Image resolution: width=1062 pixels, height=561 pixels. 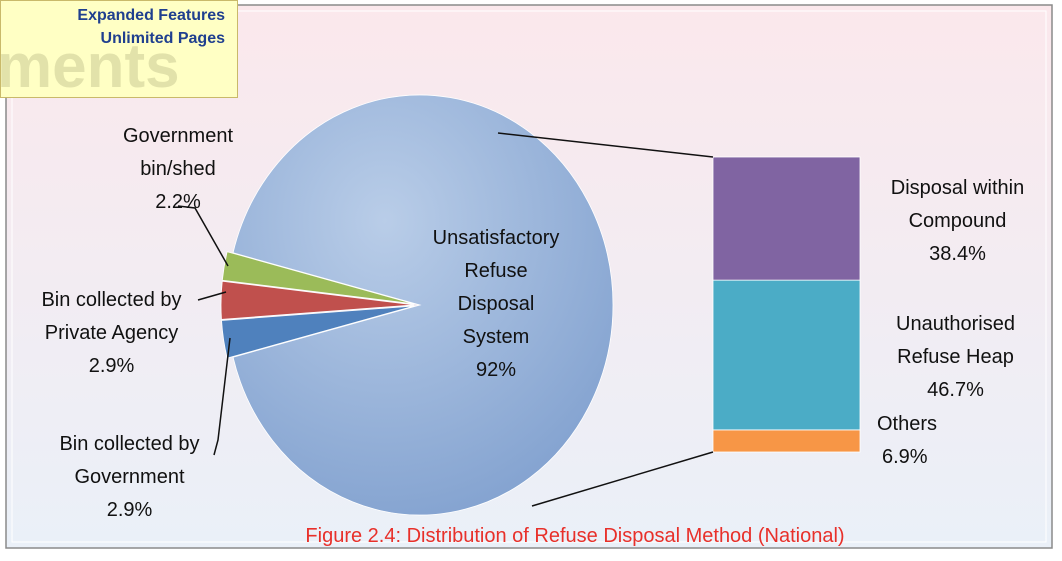 What do you see at coordinates (955, 340) in the screenshot?
I see `category-label: Unauthorised Refuse Heap` at bounding box center [955, 340].